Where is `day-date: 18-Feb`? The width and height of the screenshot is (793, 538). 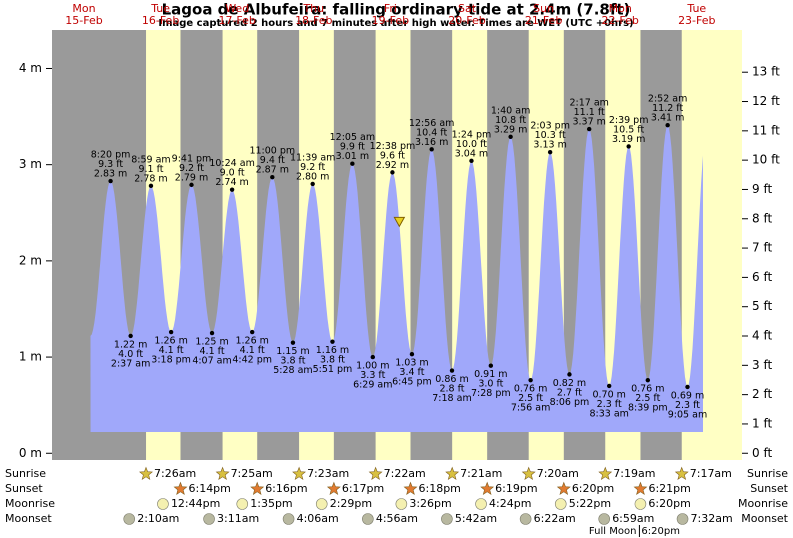
day-date: 18-Feb is located at coordinates (313, 20).